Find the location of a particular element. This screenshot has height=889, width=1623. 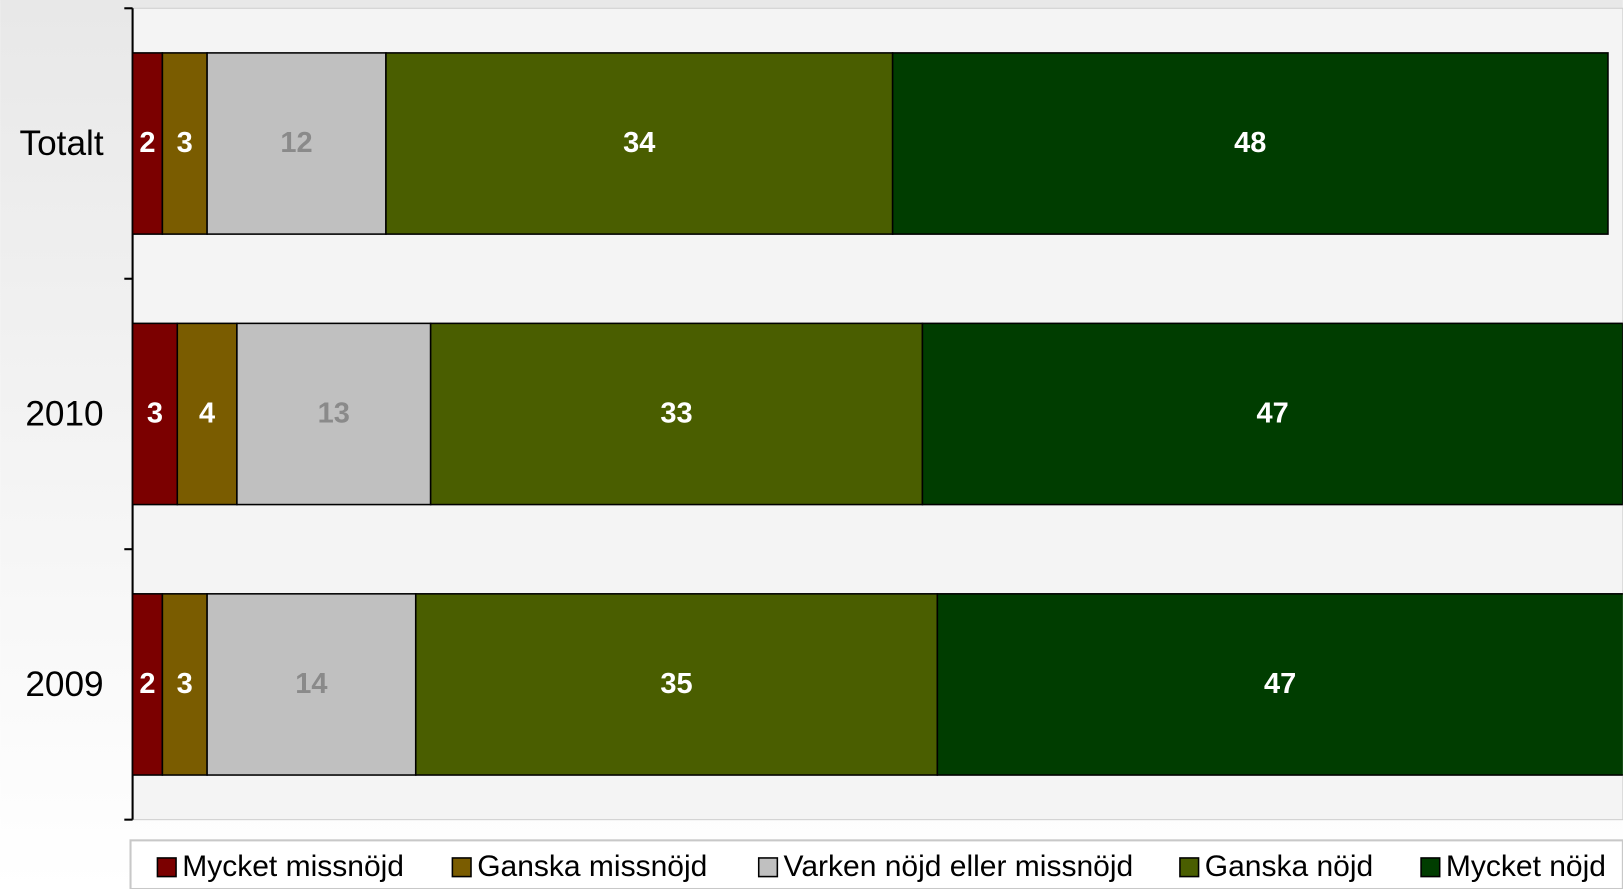

legend is located at coordinates (876, 864).